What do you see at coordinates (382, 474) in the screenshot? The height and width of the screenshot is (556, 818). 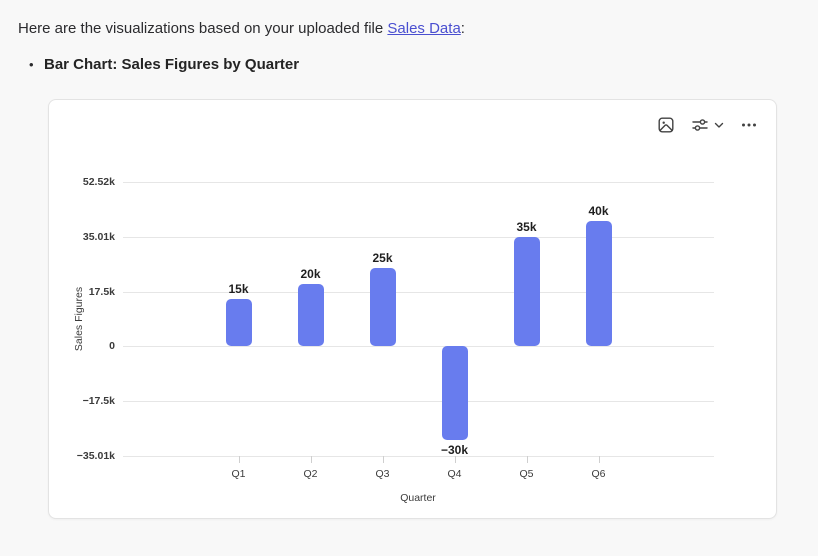 I see `x-axis-tick-label: Q3` at bounding box center [382, 474].